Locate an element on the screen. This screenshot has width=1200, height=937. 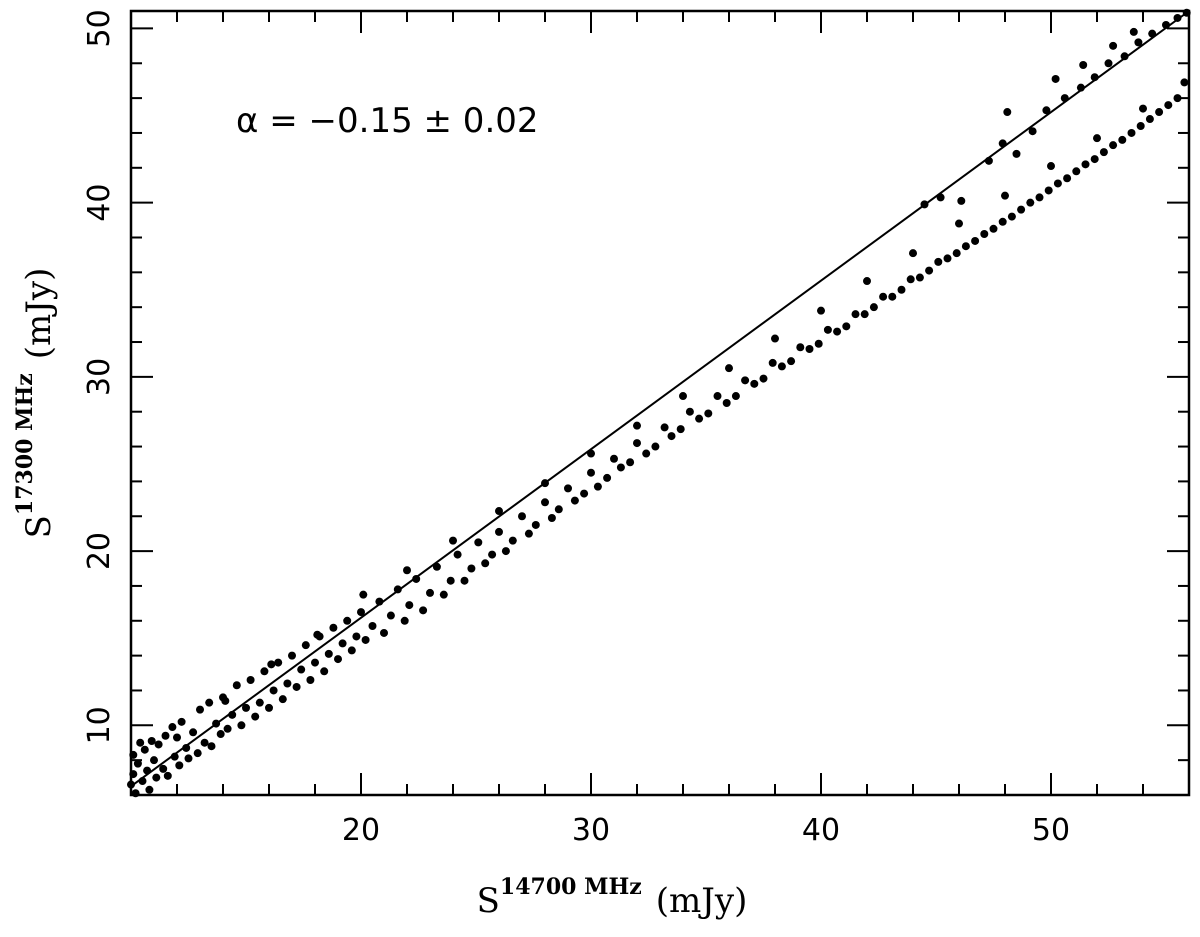
y-axis-unit: (mJy) is located at coordinates (39, 314).